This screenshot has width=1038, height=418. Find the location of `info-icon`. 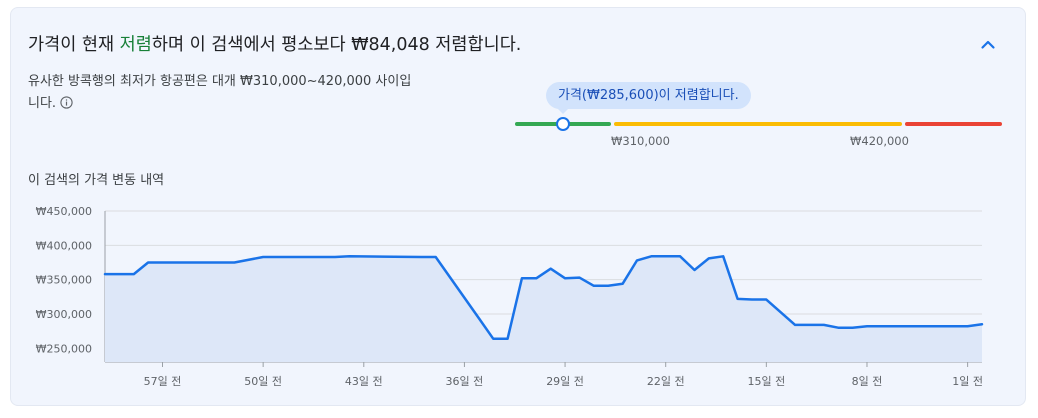

info-icon is located at coordinates (66, 102).